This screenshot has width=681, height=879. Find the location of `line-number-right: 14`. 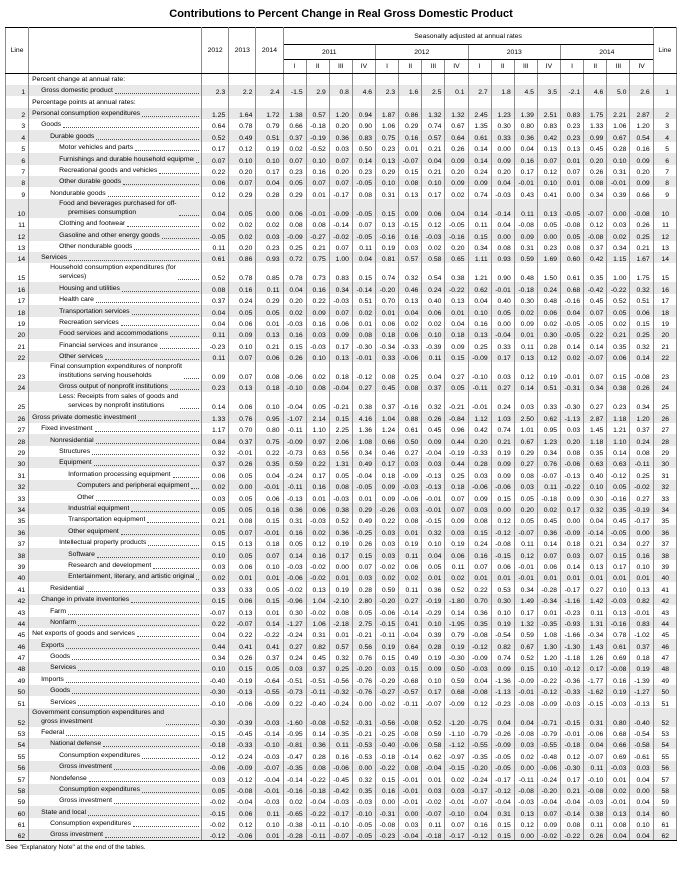

line-number-right: 14 is located at coordinates (665, 257).